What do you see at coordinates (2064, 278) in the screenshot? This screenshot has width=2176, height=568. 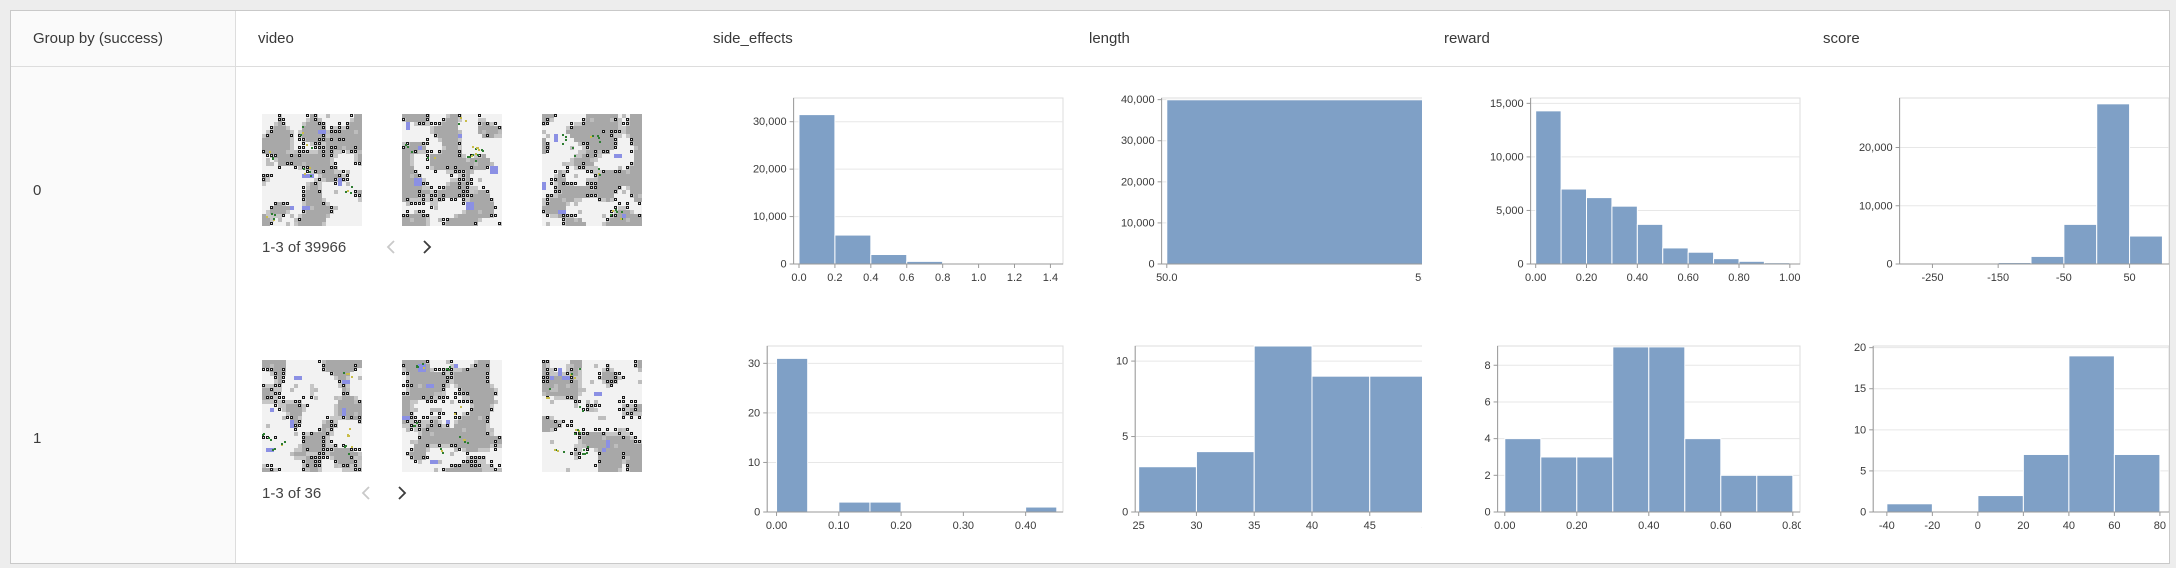 I see `svg-text: -50` at bounding box center [2064, 278].